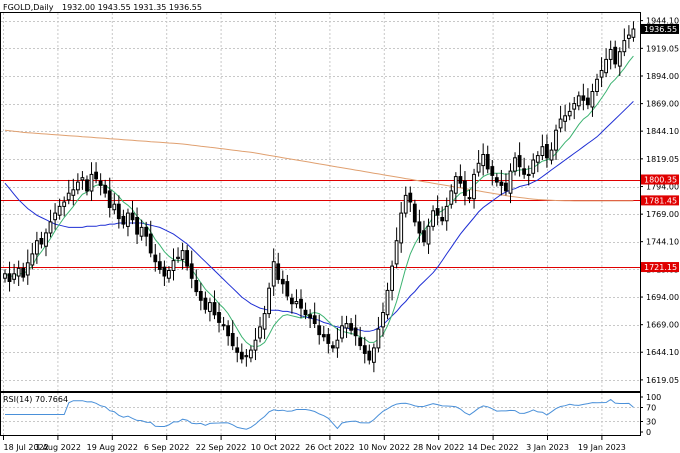 Image resolution: width=680 pixels, height=453 pixels. What do you see at coordinates (662, 131) in the screenshot?
I see `y-tick-label: 1844.10` at bounding box center [662, 131].